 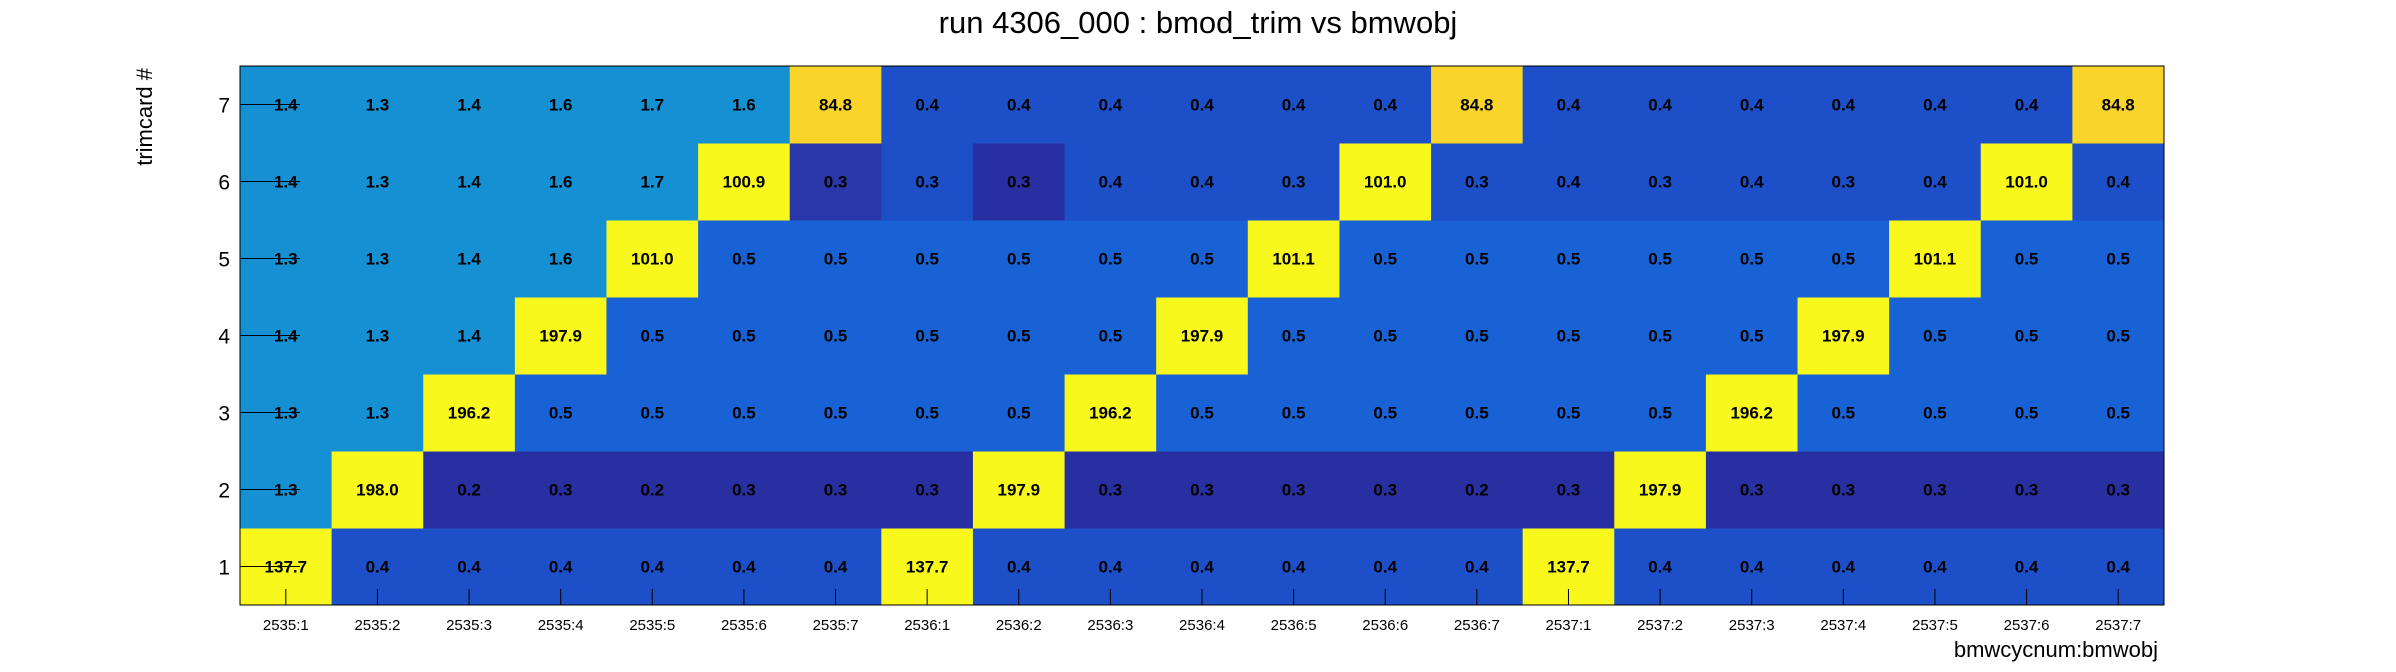 I want to click on cell-value-label: 100.9, so click(x=744, y=182).